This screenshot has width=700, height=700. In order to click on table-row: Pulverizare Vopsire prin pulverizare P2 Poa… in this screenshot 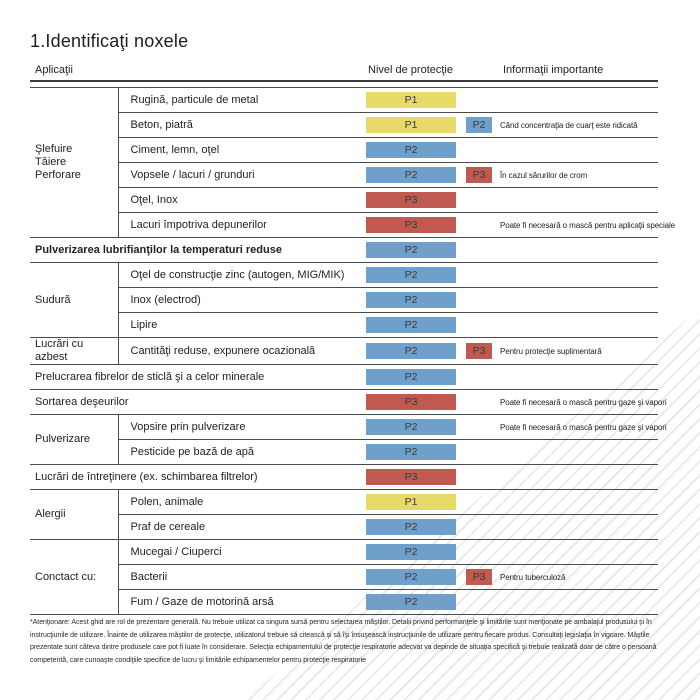, I will do `click(348, 439)`.